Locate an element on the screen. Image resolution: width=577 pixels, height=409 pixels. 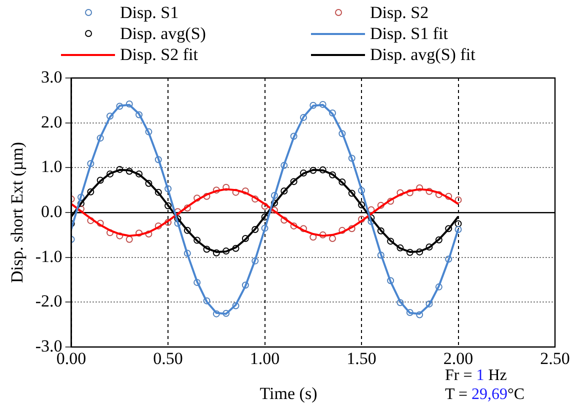
x-tick-label: 2.50 is located at coordinates (555, 358).